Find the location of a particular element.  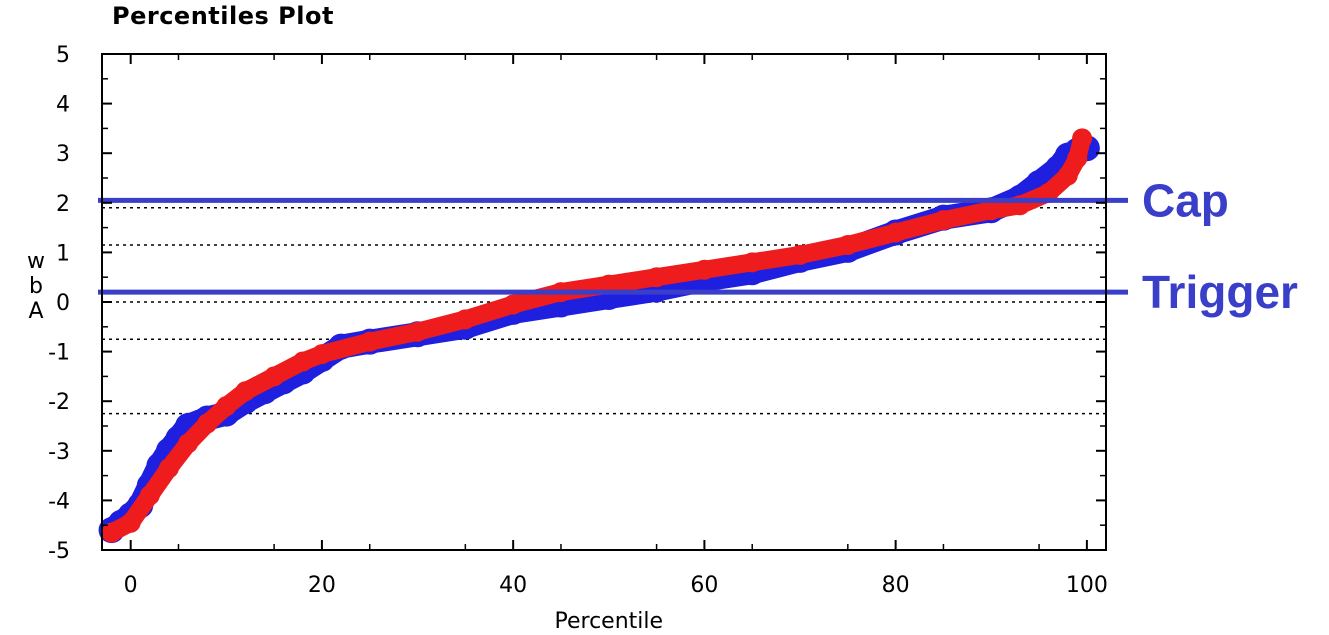

y-label-char-1: b is located at coordinates (36, 286).